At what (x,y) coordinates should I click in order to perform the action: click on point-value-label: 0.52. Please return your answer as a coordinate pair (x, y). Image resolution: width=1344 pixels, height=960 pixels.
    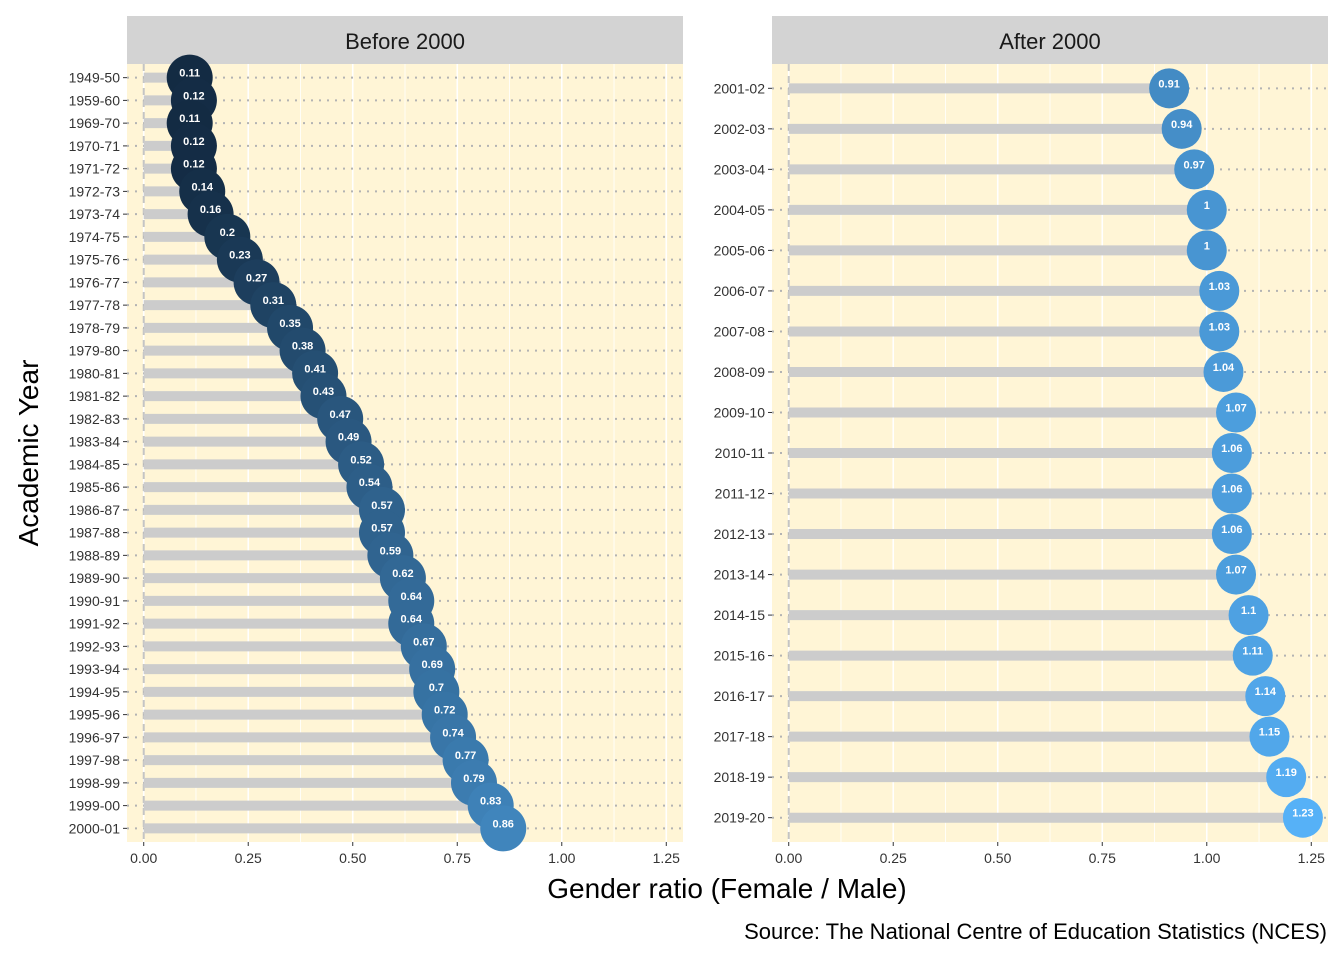
    Looking at the image, I should click on (360, 460).